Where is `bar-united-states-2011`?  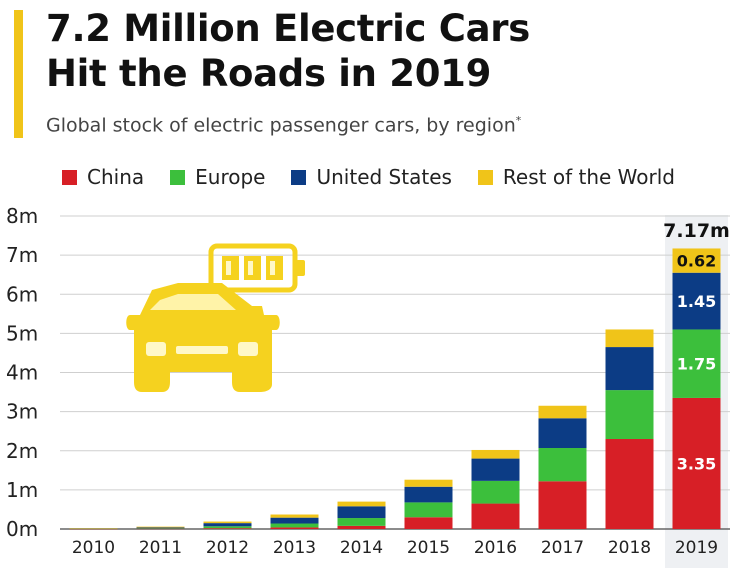 bar-united-states-2011 is located at coordinates (160, 528).